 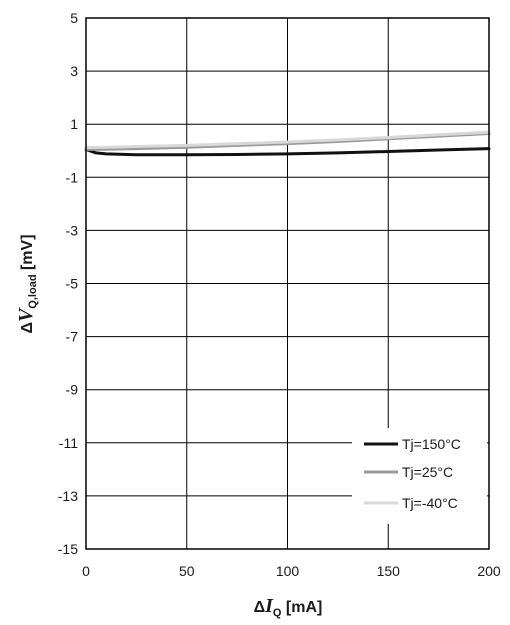 What do you see at coordinates (427, 472) in the screenshot?
I see `legend-label-tj25: Tj=25°C` at bounding box center [427, 472].